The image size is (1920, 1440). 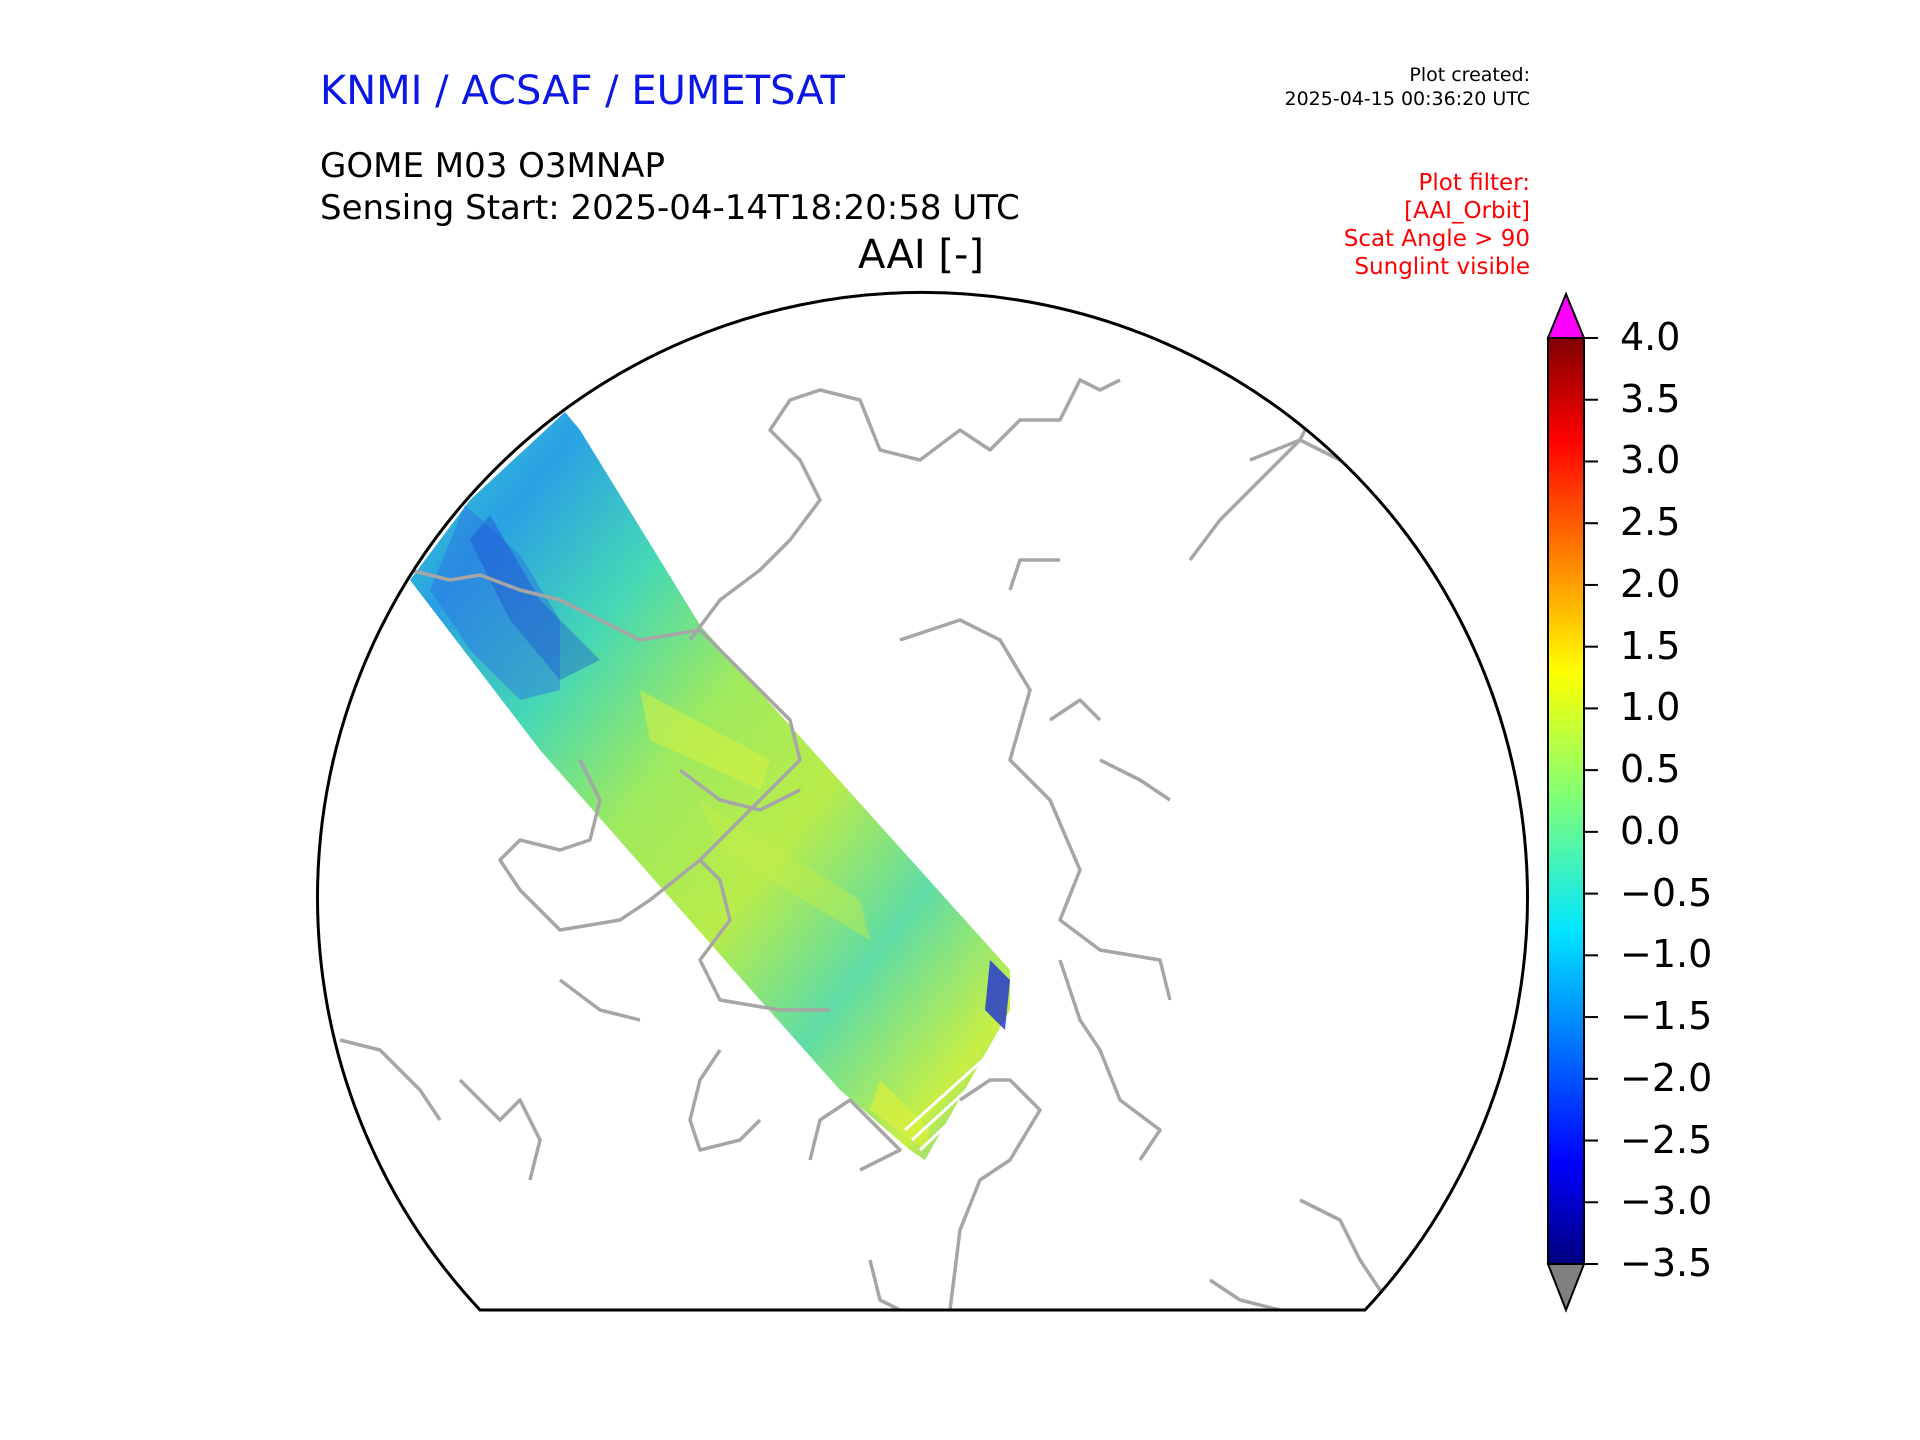 What do you see at coordinates (1467, 211) in the screenshot?
I see `plot-filter-orbit: [AAI_Orbit]` at bounding box center [1467, 211].